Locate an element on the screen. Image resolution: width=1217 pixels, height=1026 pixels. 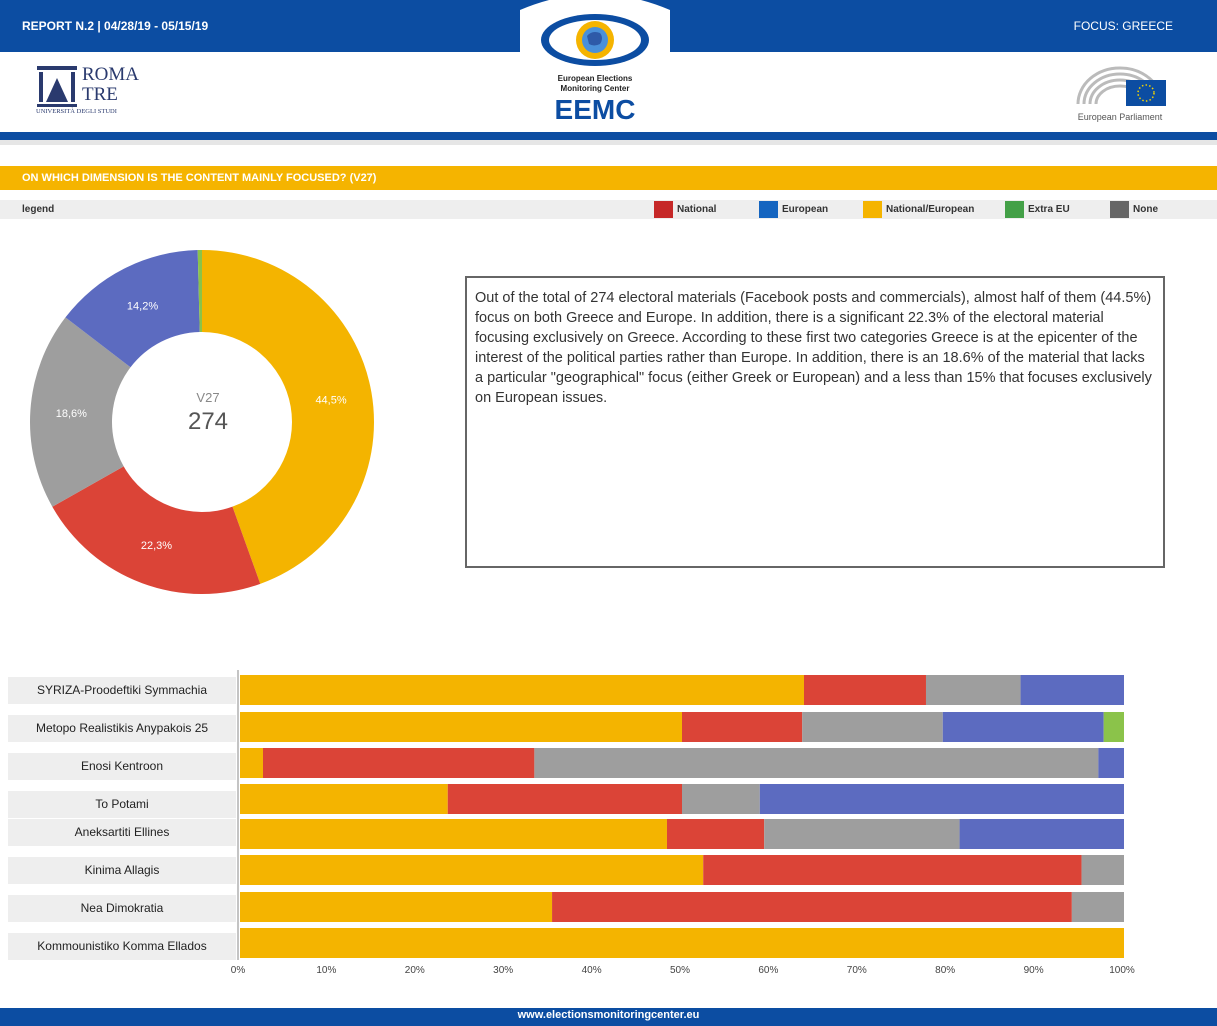
legend-text: European is located at coordinates (805, 209).